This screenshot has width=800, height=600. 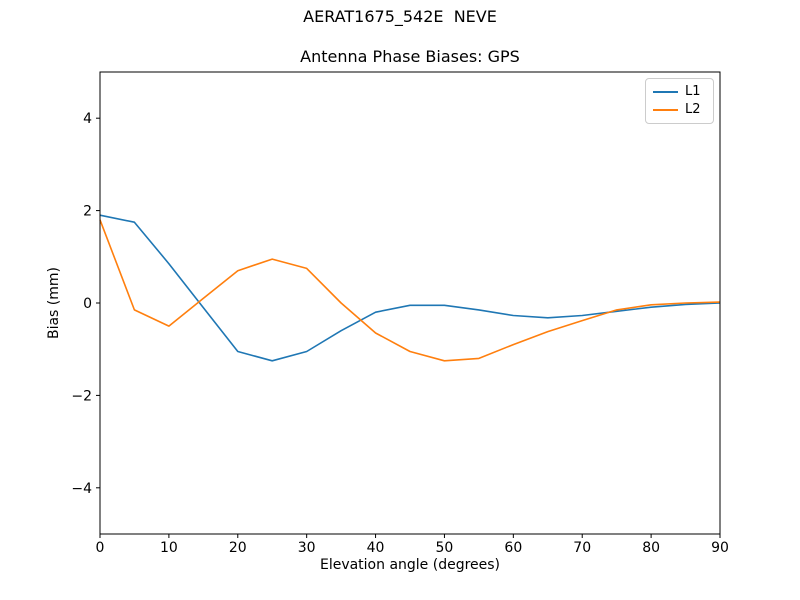 What do you see at coordinates (693, 91) in the screenshot?
I see `legend-label: L1` at bounding box center [693, 91].